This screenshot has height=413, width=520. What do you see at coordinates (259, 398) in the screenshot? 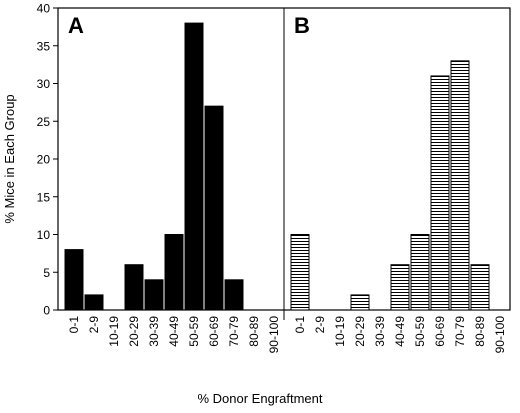
I see `x-axis-title: % Donor Engraftment` at bounding box center [259, 398].